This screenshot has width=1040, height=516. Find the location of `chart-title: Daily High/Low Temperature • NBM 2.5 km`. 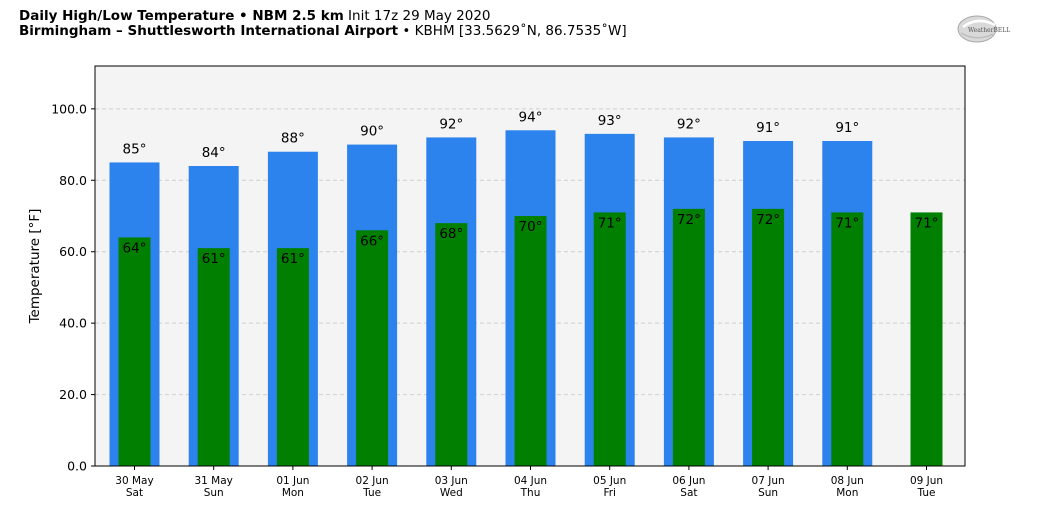

chart-title: Daily High/Low Temperature • NBM 2.5 km is located at coordinates (181, 16).